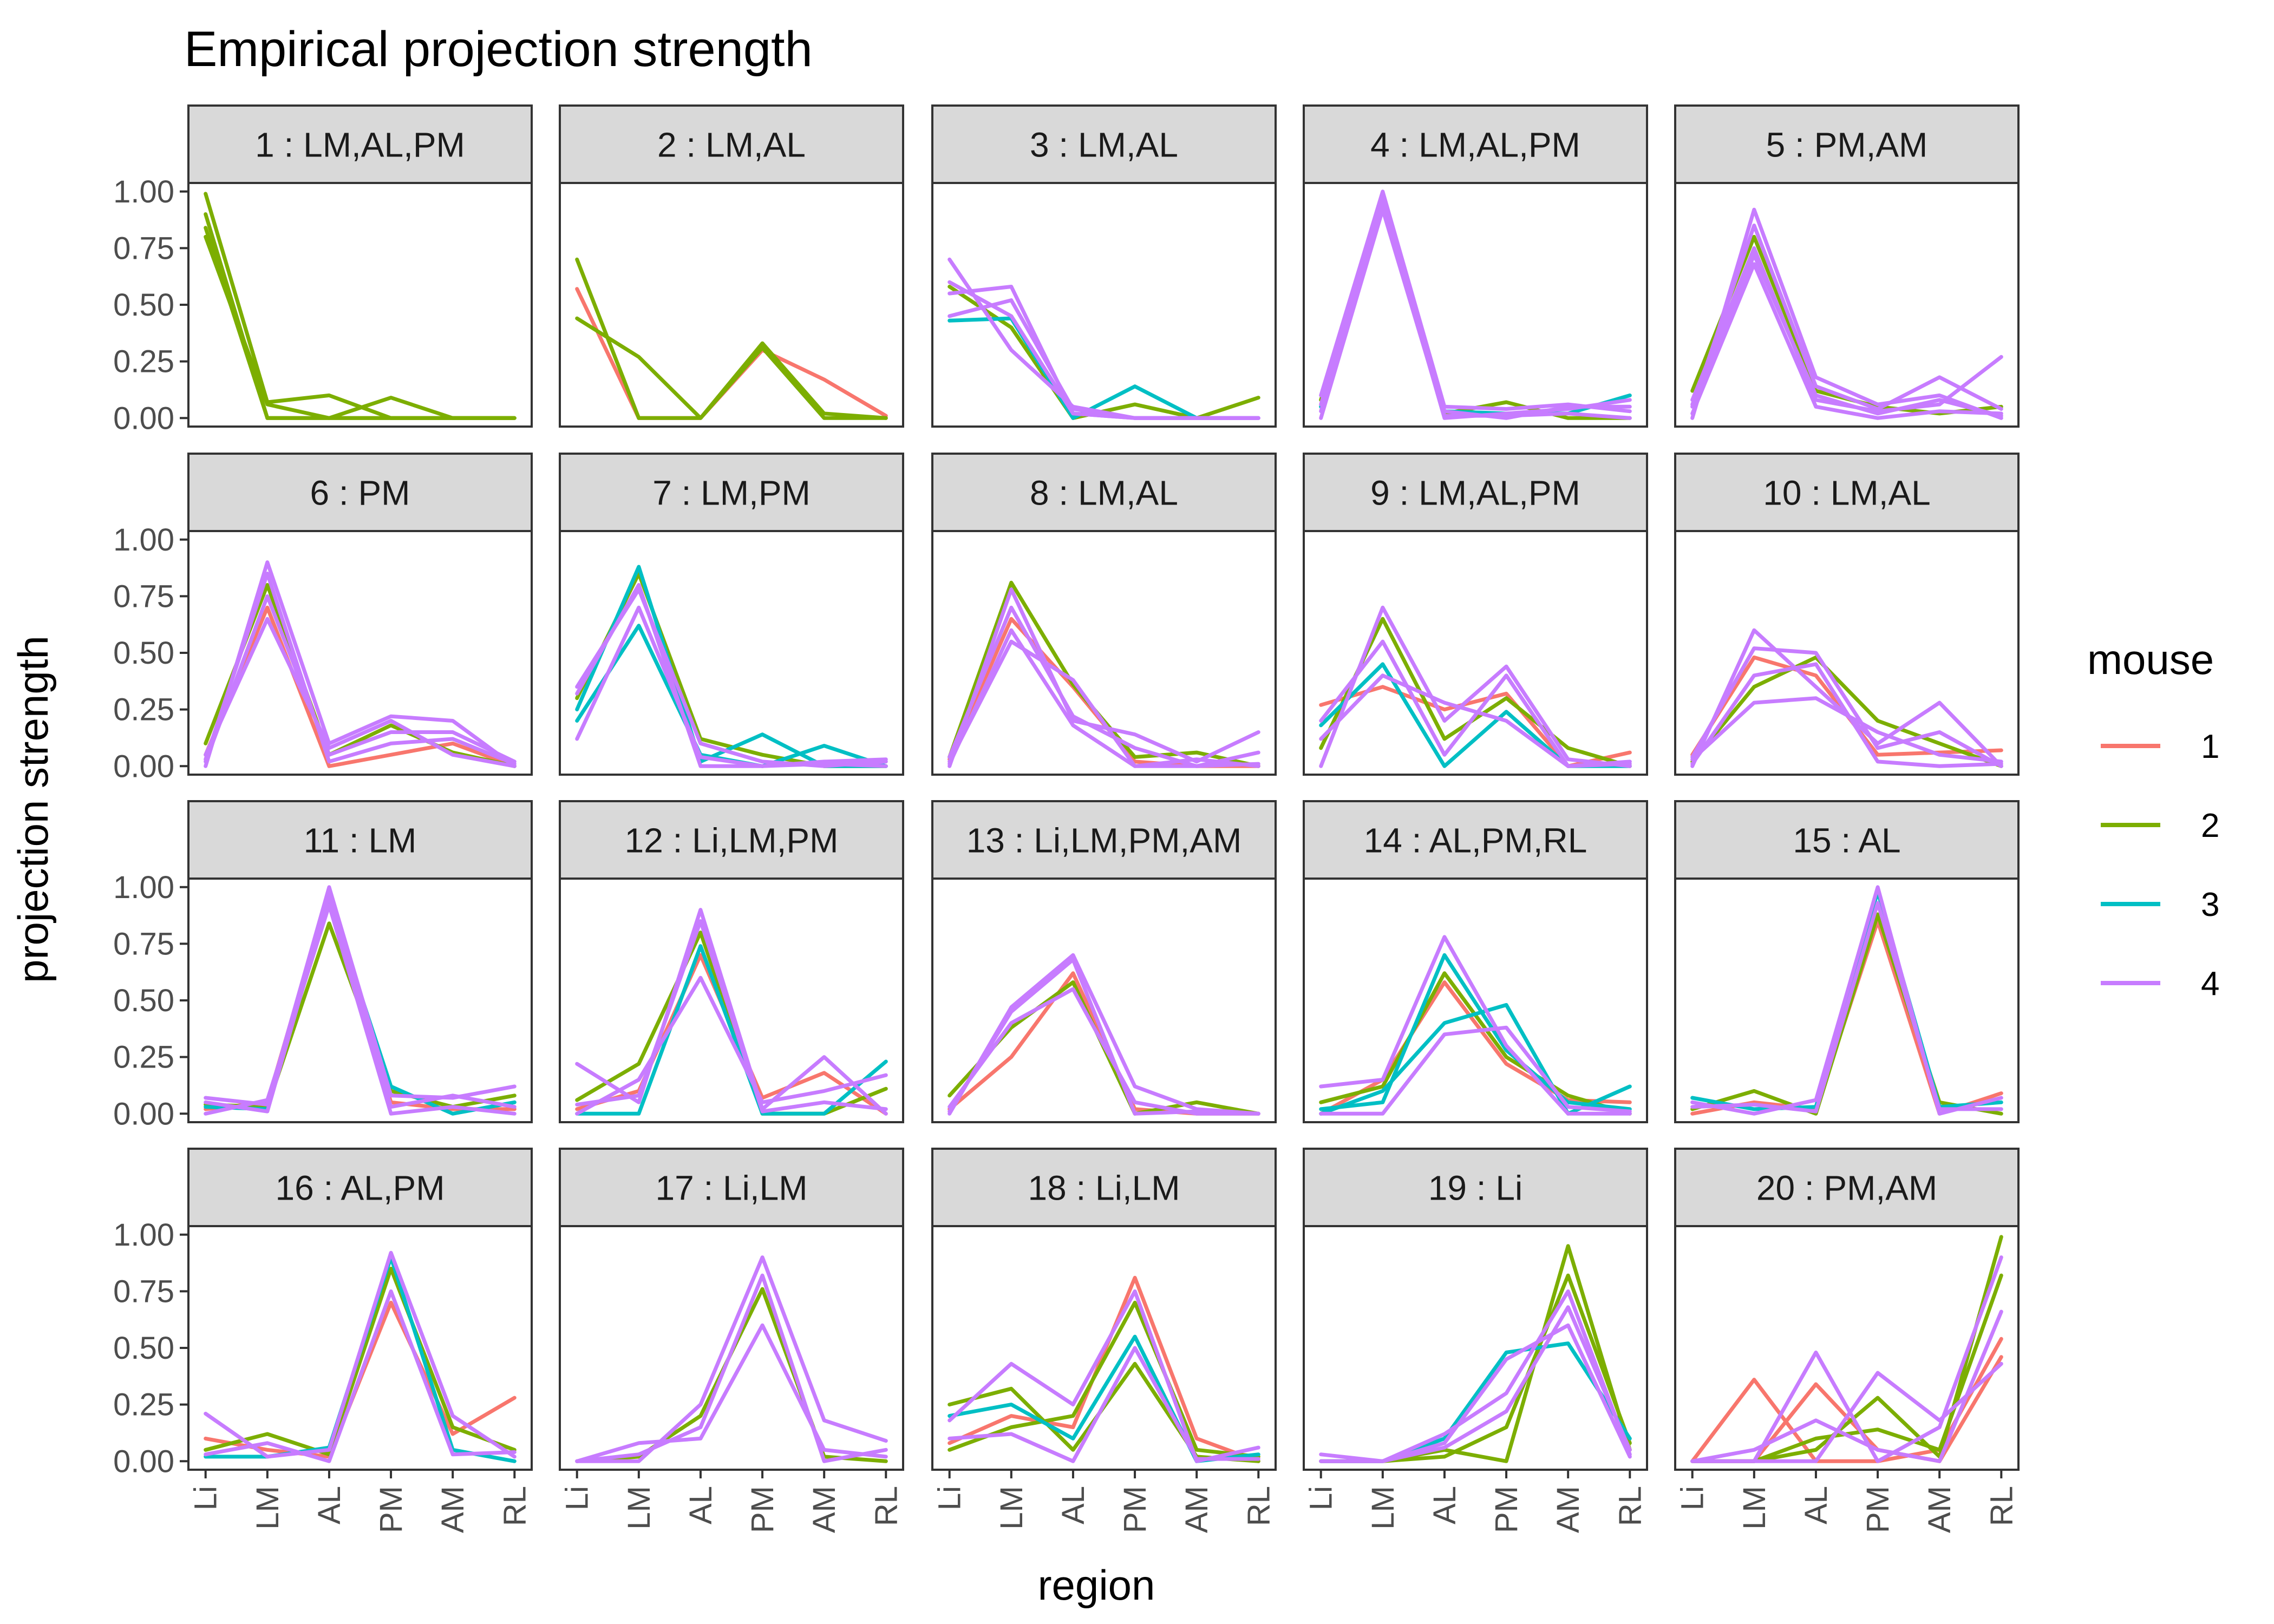 The width and height of the screenshot is (2274, 1624). Describe the element at coordinates (323, 966) in the screenshot. I see `facet-panel: 11 : LM 0.00 0.25 0.50 0.75 1.00` at that location.